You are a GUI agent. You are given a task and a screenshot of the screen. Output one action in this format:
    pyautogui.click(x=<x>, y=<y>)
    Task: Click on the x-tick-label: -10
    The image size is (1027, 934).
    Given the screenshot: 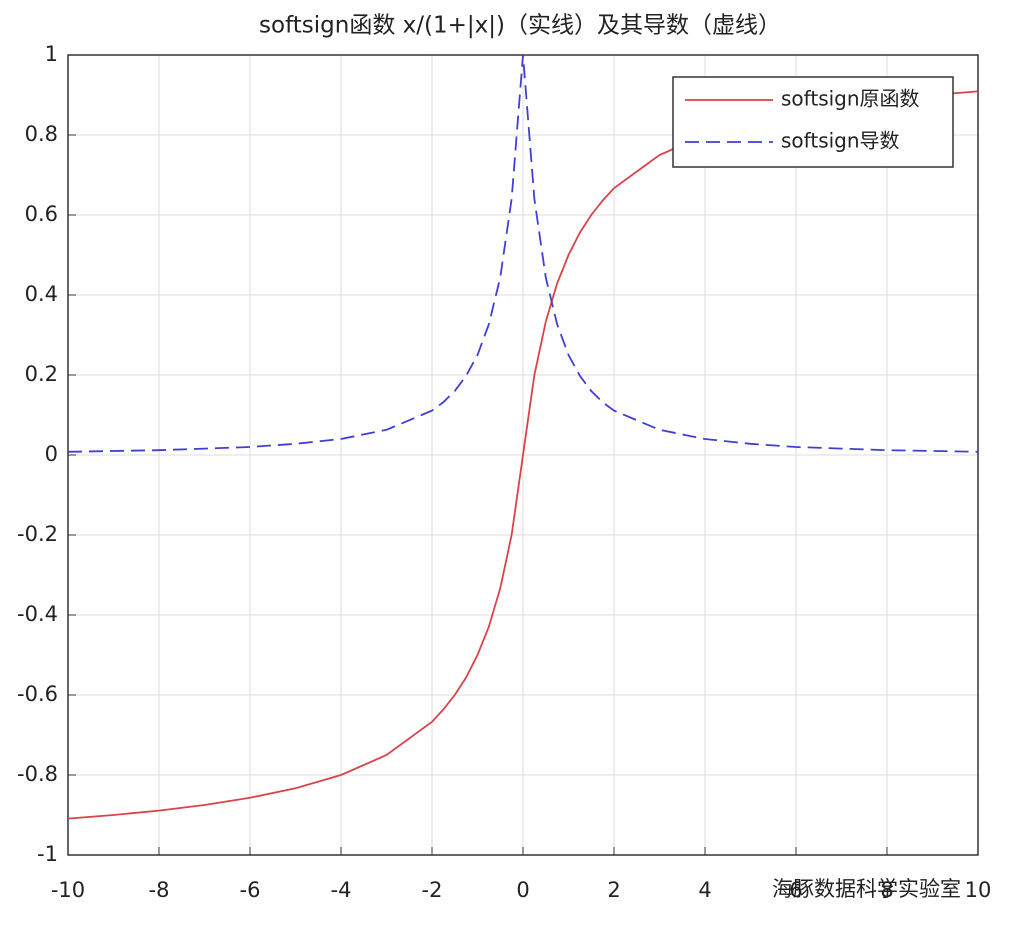 What is the action you would take?
    pyautogui.click(x=68, y=890)
    